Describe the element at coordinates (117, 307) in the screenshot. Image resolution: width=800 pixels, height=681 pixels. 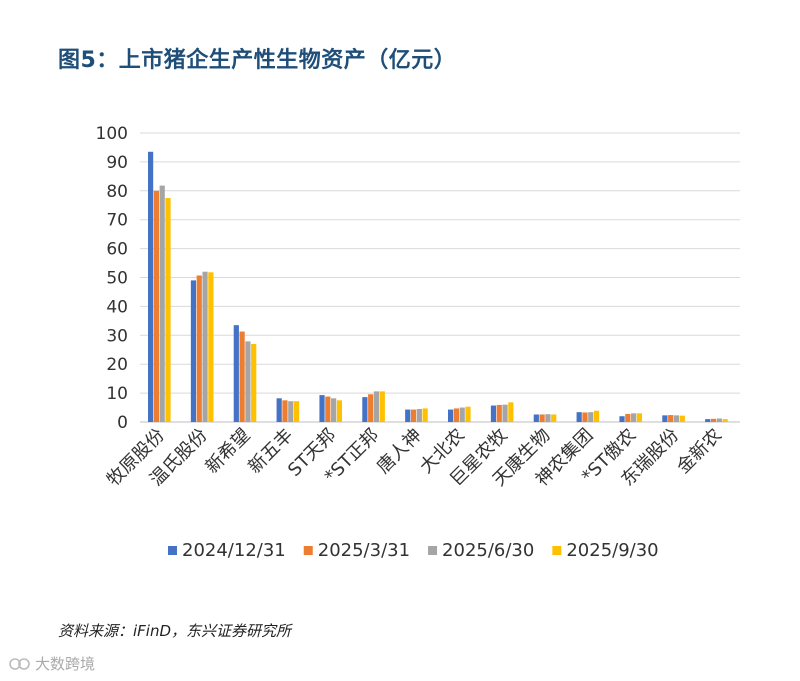
I see `y-tick-label: 40` at that location.